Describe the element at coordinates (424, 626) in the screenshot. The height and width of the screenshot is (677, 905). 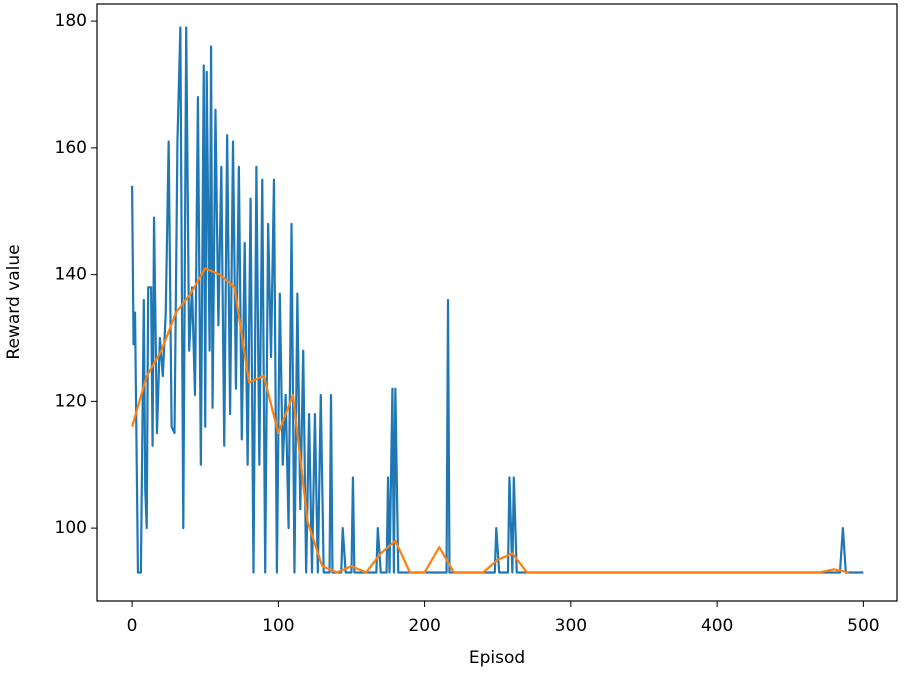
I see `x-tick-label: 200` at that location.